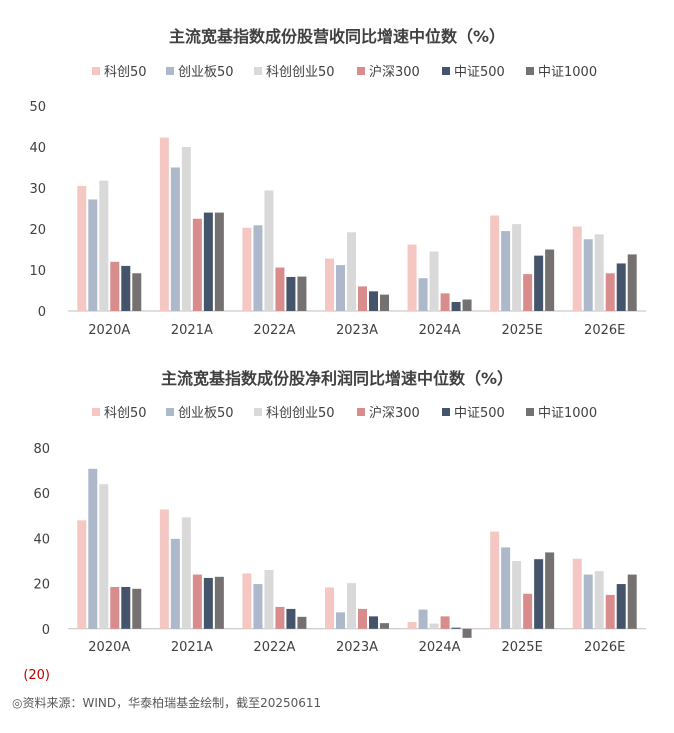 The width and height of the screenshot is (674, 733). What do you see at coordinates (300, 72) in the screenshot?
I see `legend-label: 科创创业50` at bounding box center [300, 72].